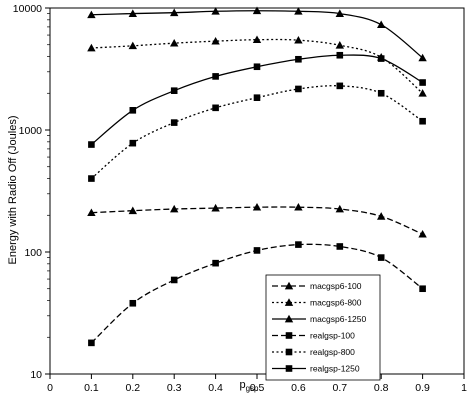 The height and width of the screenshot is (401, 474). I want to click on x-axis-title: pgsp, so click(249, 386).